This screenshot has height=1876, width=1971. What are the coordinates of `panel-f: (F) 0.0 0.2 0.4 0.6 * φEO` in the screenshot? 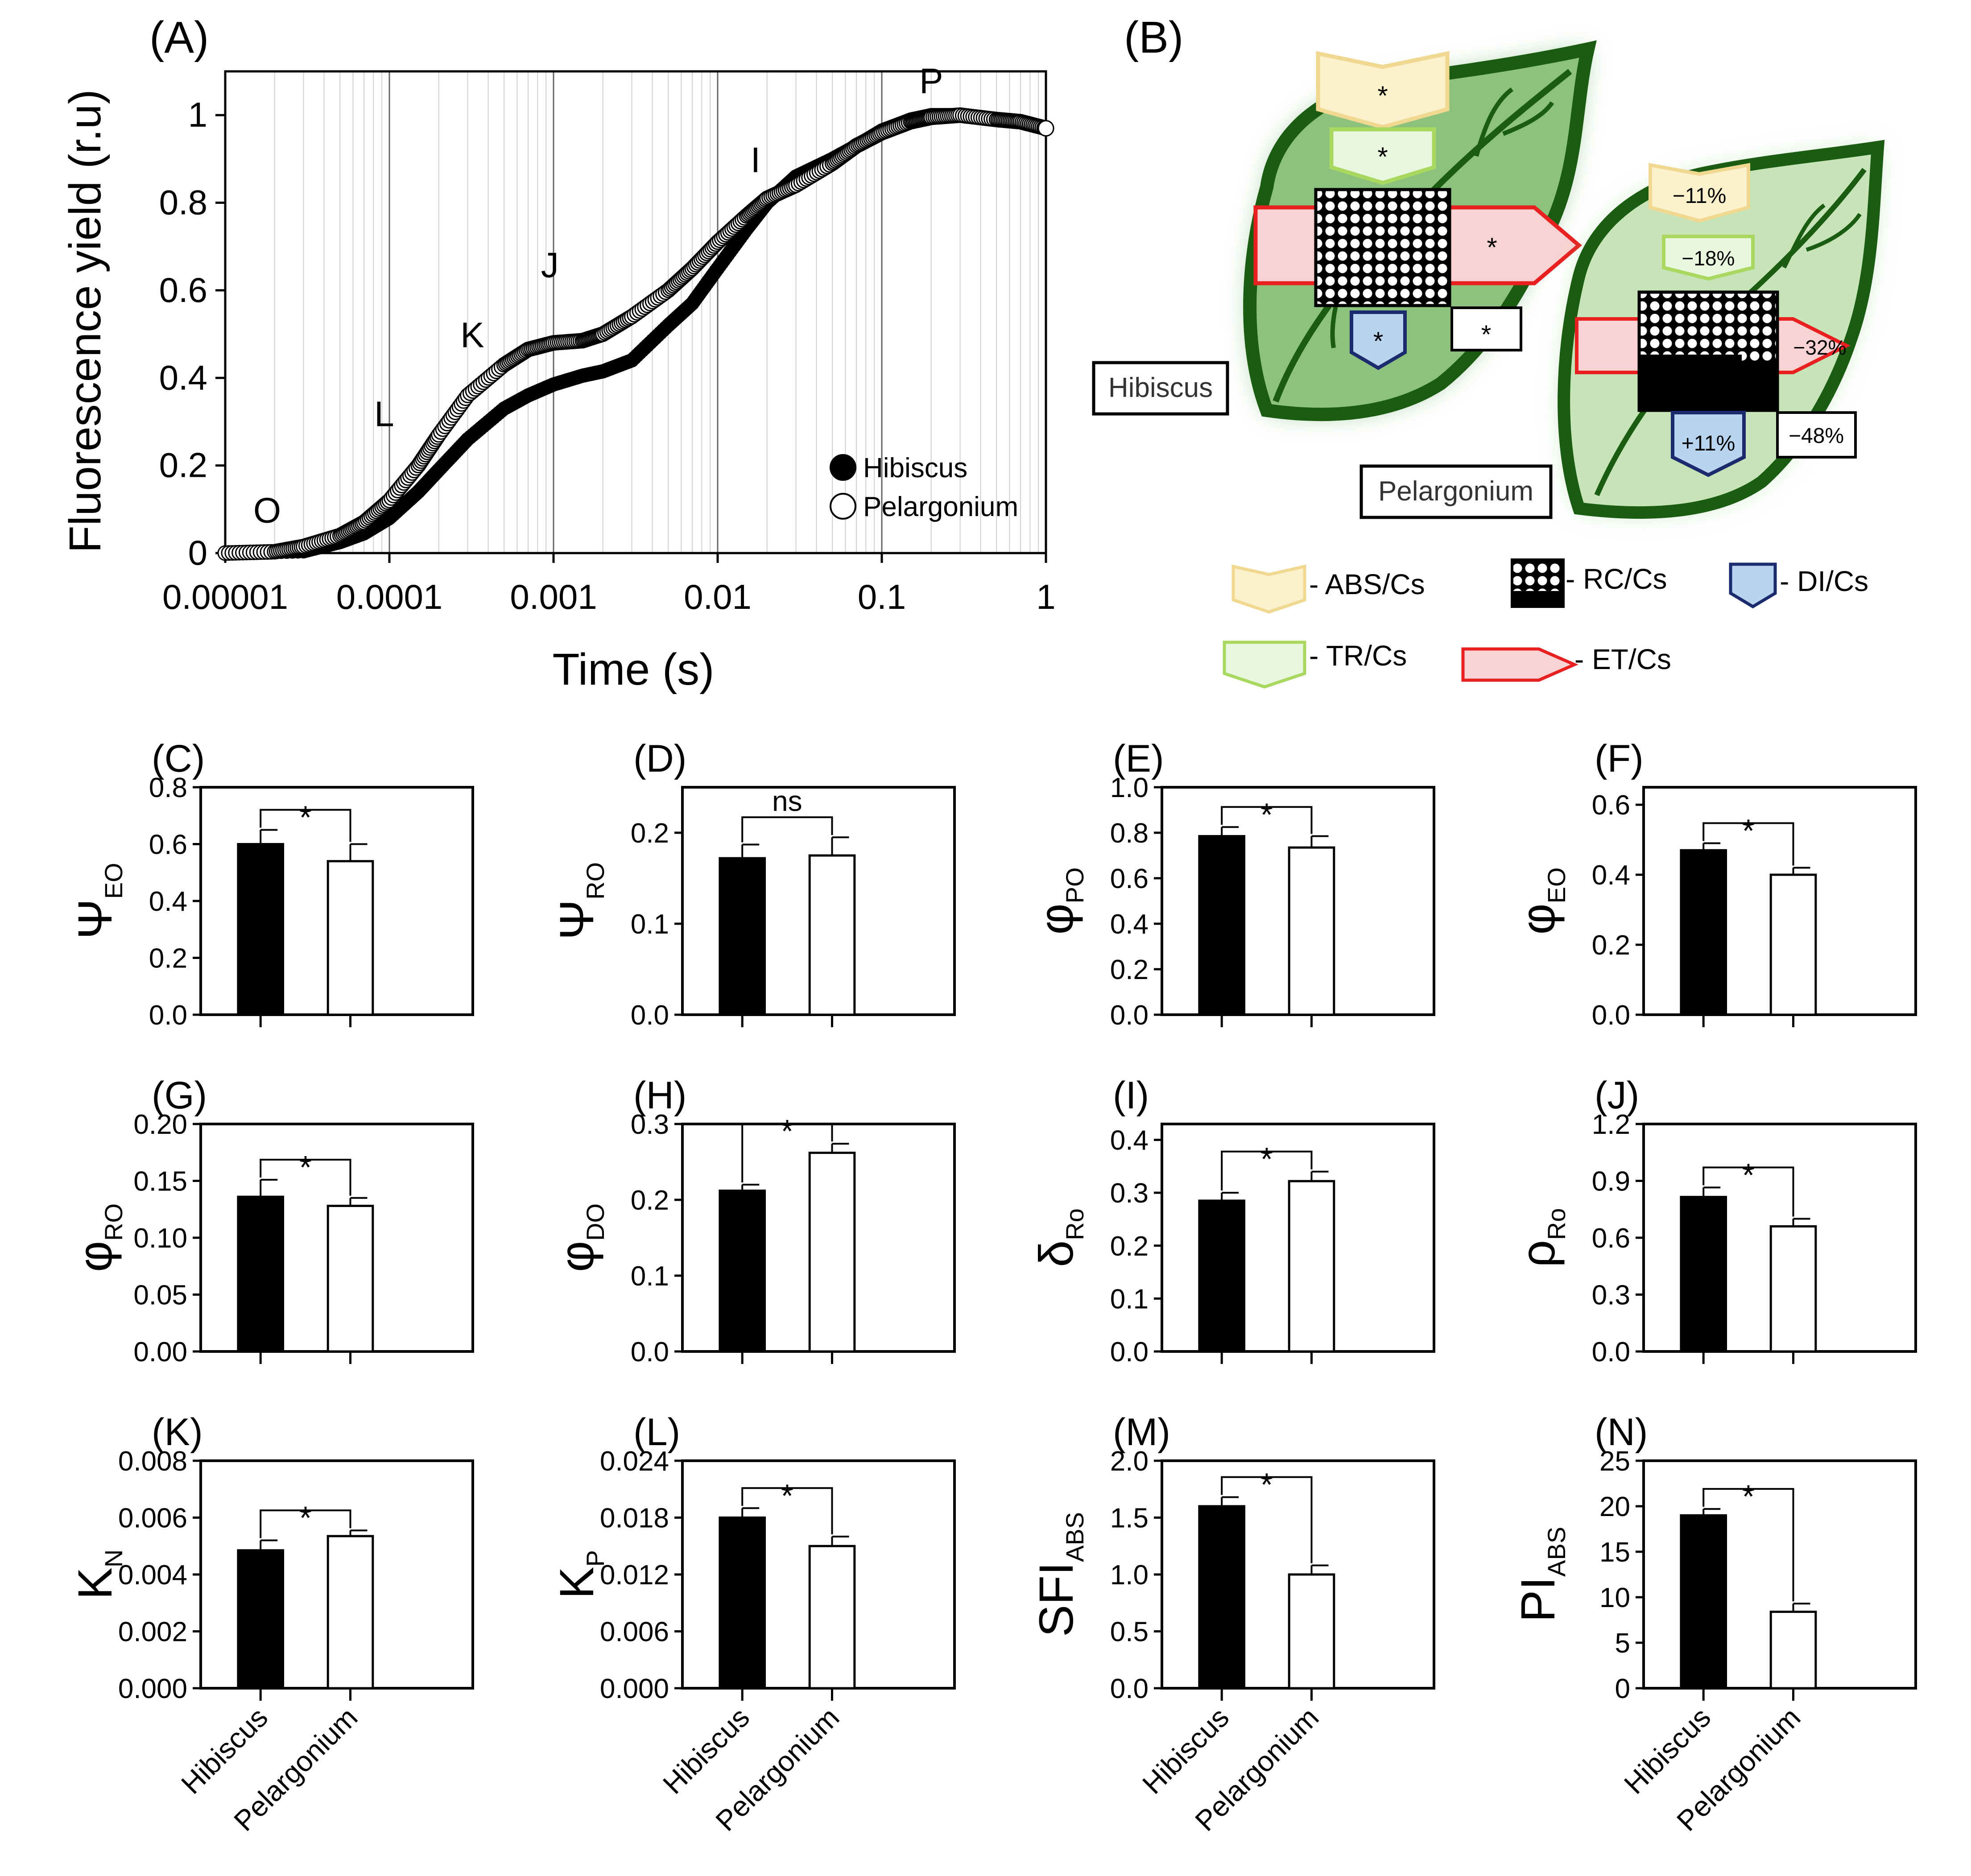 It's located at (1714, 884).